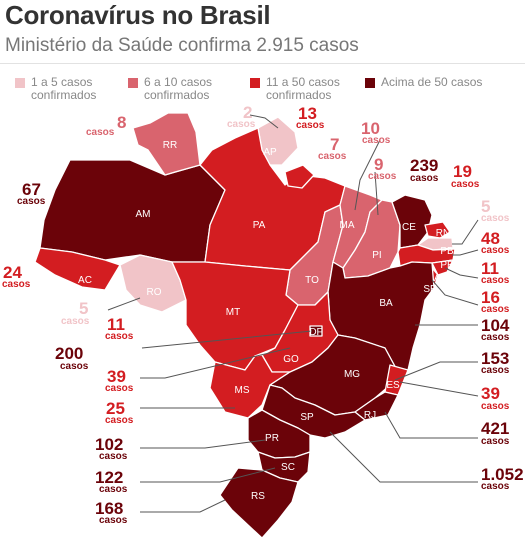  I want to click on leader-line-ap, so click(264, 121).